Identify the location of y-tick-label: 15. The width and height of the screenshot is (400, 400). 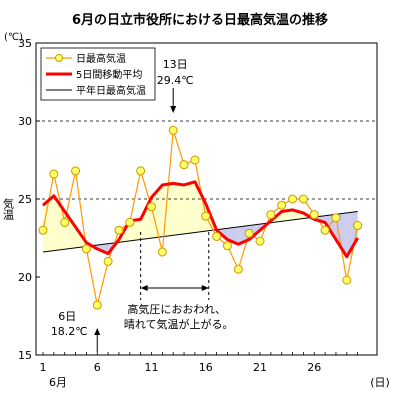
(25, 355).